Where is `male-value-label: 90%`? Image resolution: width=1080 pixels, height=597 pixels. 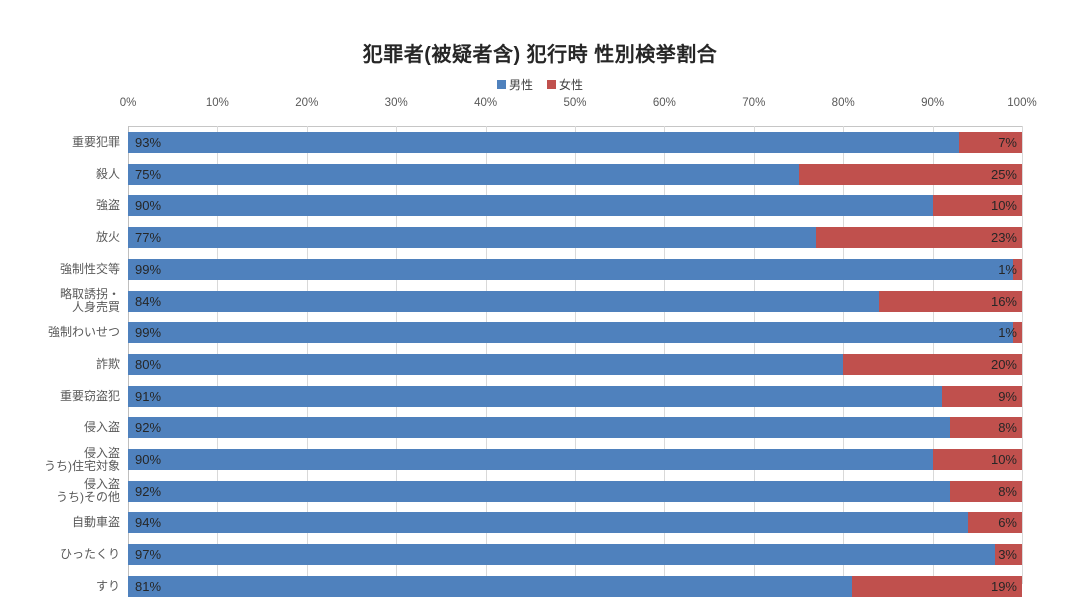 male-value-label: 90% is located at coordinates (148, 206).